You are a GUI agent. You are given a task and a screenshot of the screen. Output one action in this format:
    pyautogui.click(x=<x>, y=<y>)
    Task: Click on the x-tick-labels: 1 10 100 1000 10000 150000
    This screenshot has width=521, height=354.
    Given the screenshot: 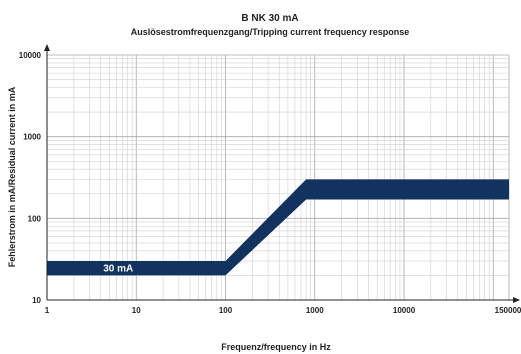 What is the action you would take?
    pyautogui.click(x=283, y=310)
    